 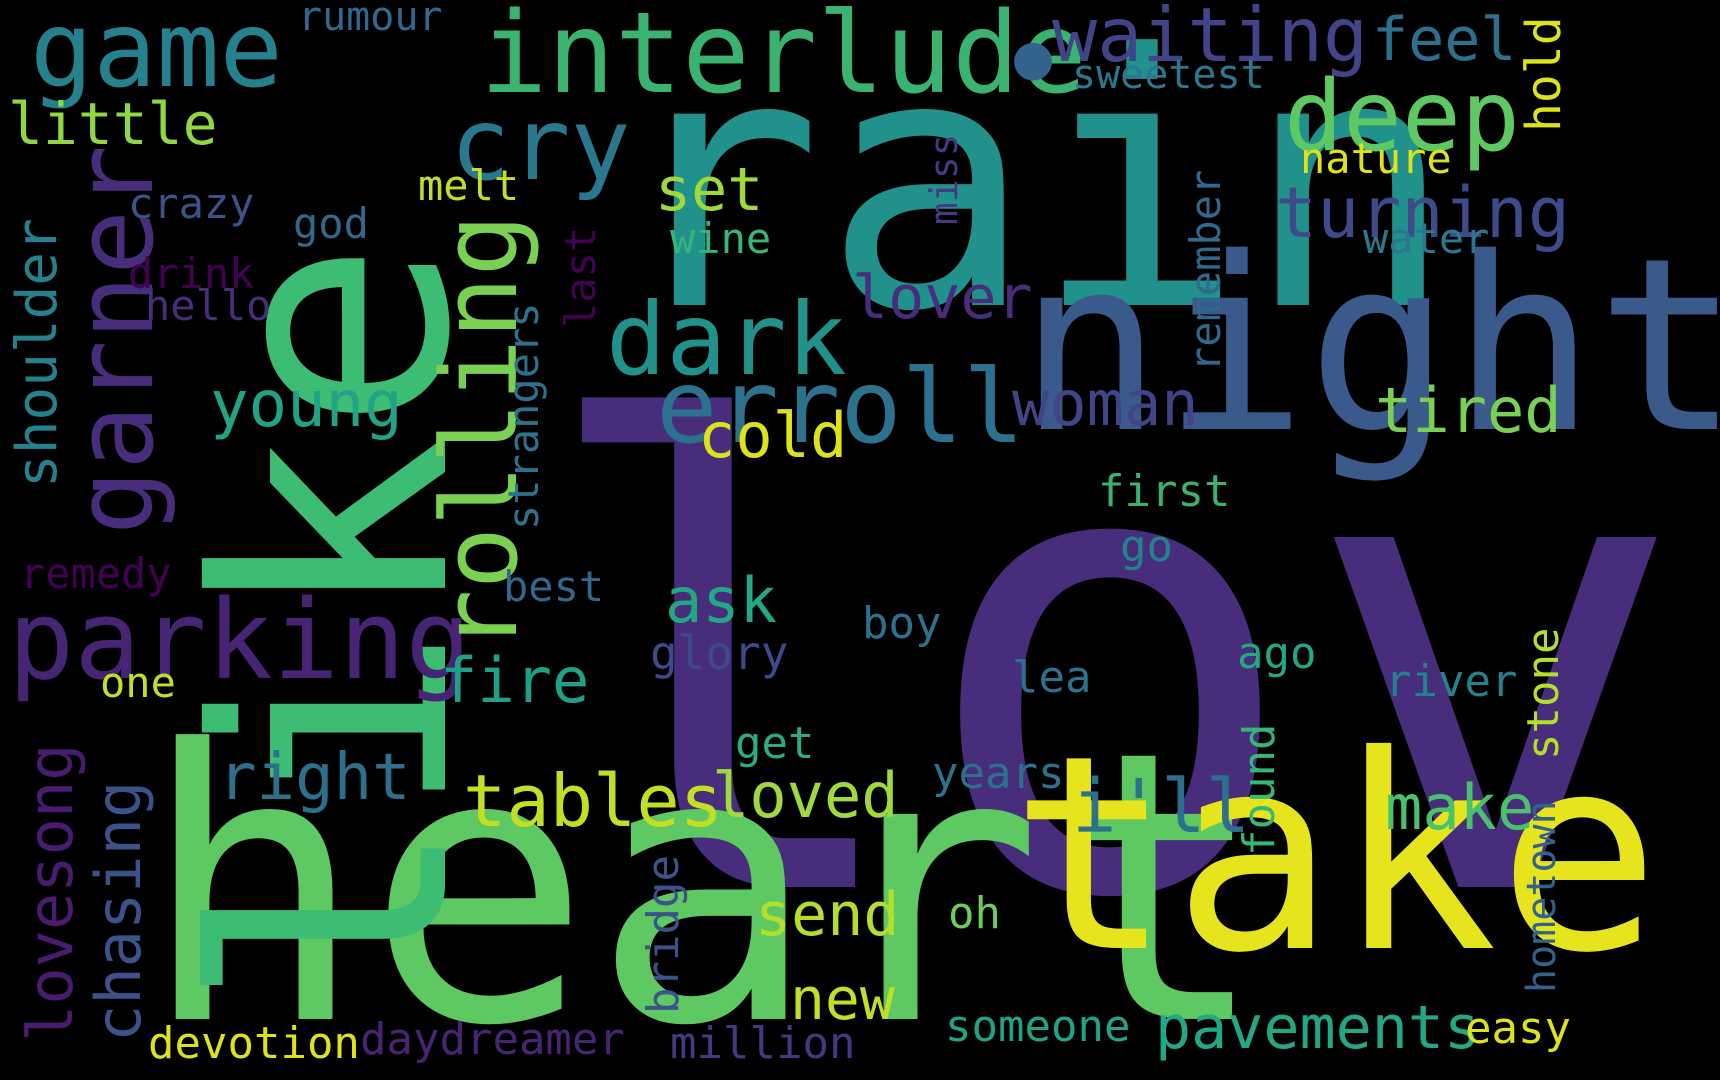 I want to click on word-chasing: chasing, so click(x=118, y=911).